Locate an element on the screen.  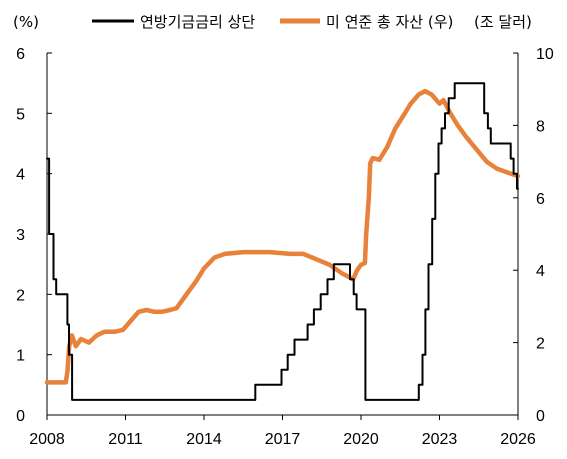
left-tick-label: 3 is located at coordinates (20, 235).